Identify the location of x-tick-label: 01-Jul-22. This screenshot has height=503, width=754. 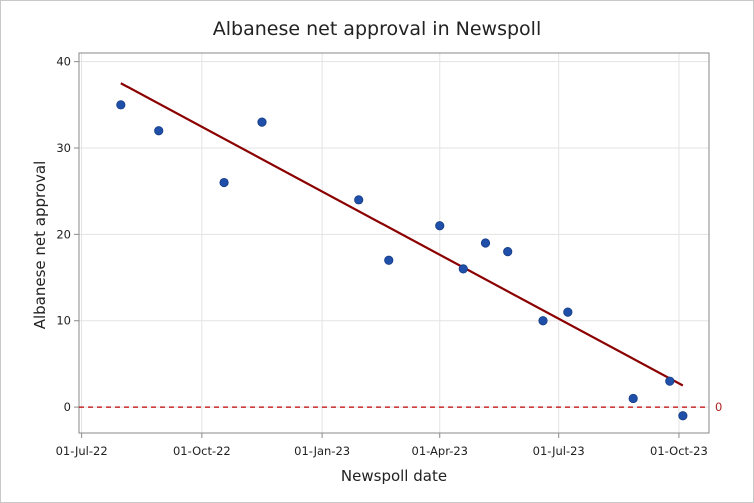
(82, 451).